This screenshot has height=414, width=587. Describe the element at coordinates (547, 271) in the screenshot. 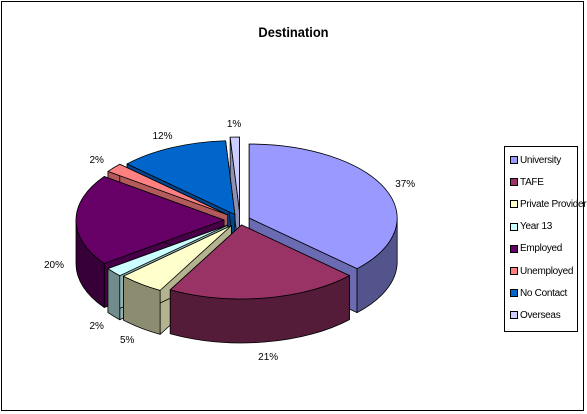

I see `legend-label: Unemployed` at that location.